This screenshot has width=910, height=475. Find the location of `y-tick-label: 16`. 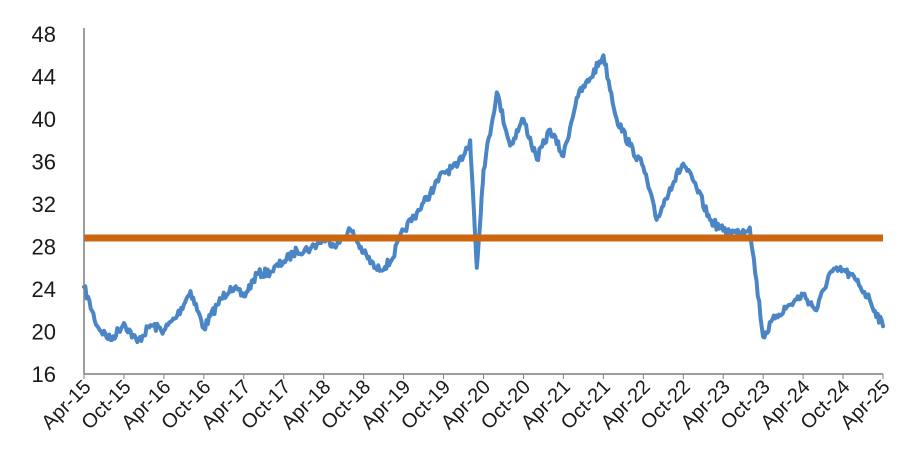

y-tick-label: 16 is located at coordinates (44, 374).